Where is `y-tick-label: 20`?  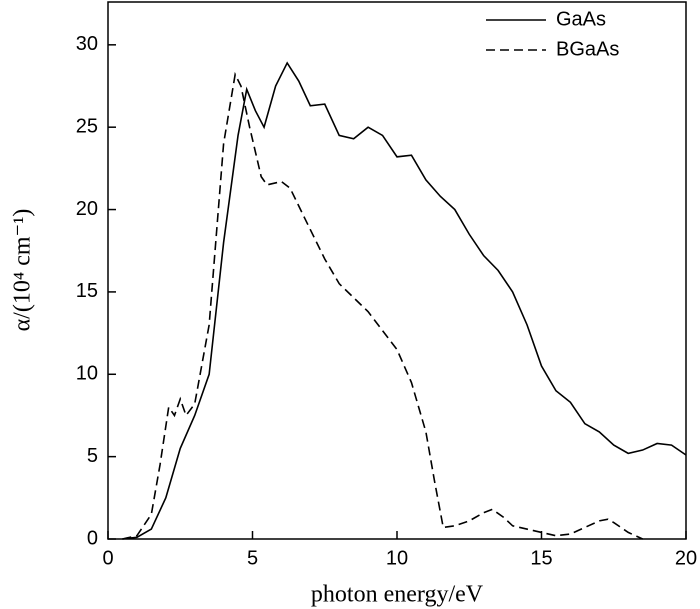
y-tick-label: 20 is located at coordinates (87, 209).